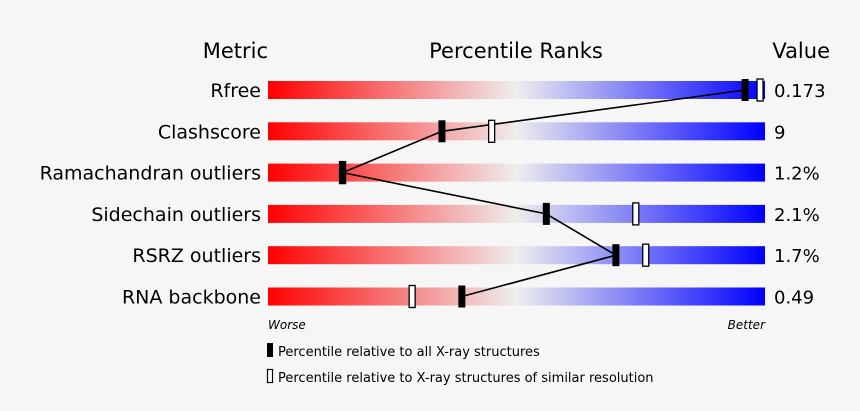 The width and height of the screenshot is (860, 411). What do you see at coordinates (270, 350) in the screenshot?
I see `legend-filled-marker` at bounding box center [270, 350].